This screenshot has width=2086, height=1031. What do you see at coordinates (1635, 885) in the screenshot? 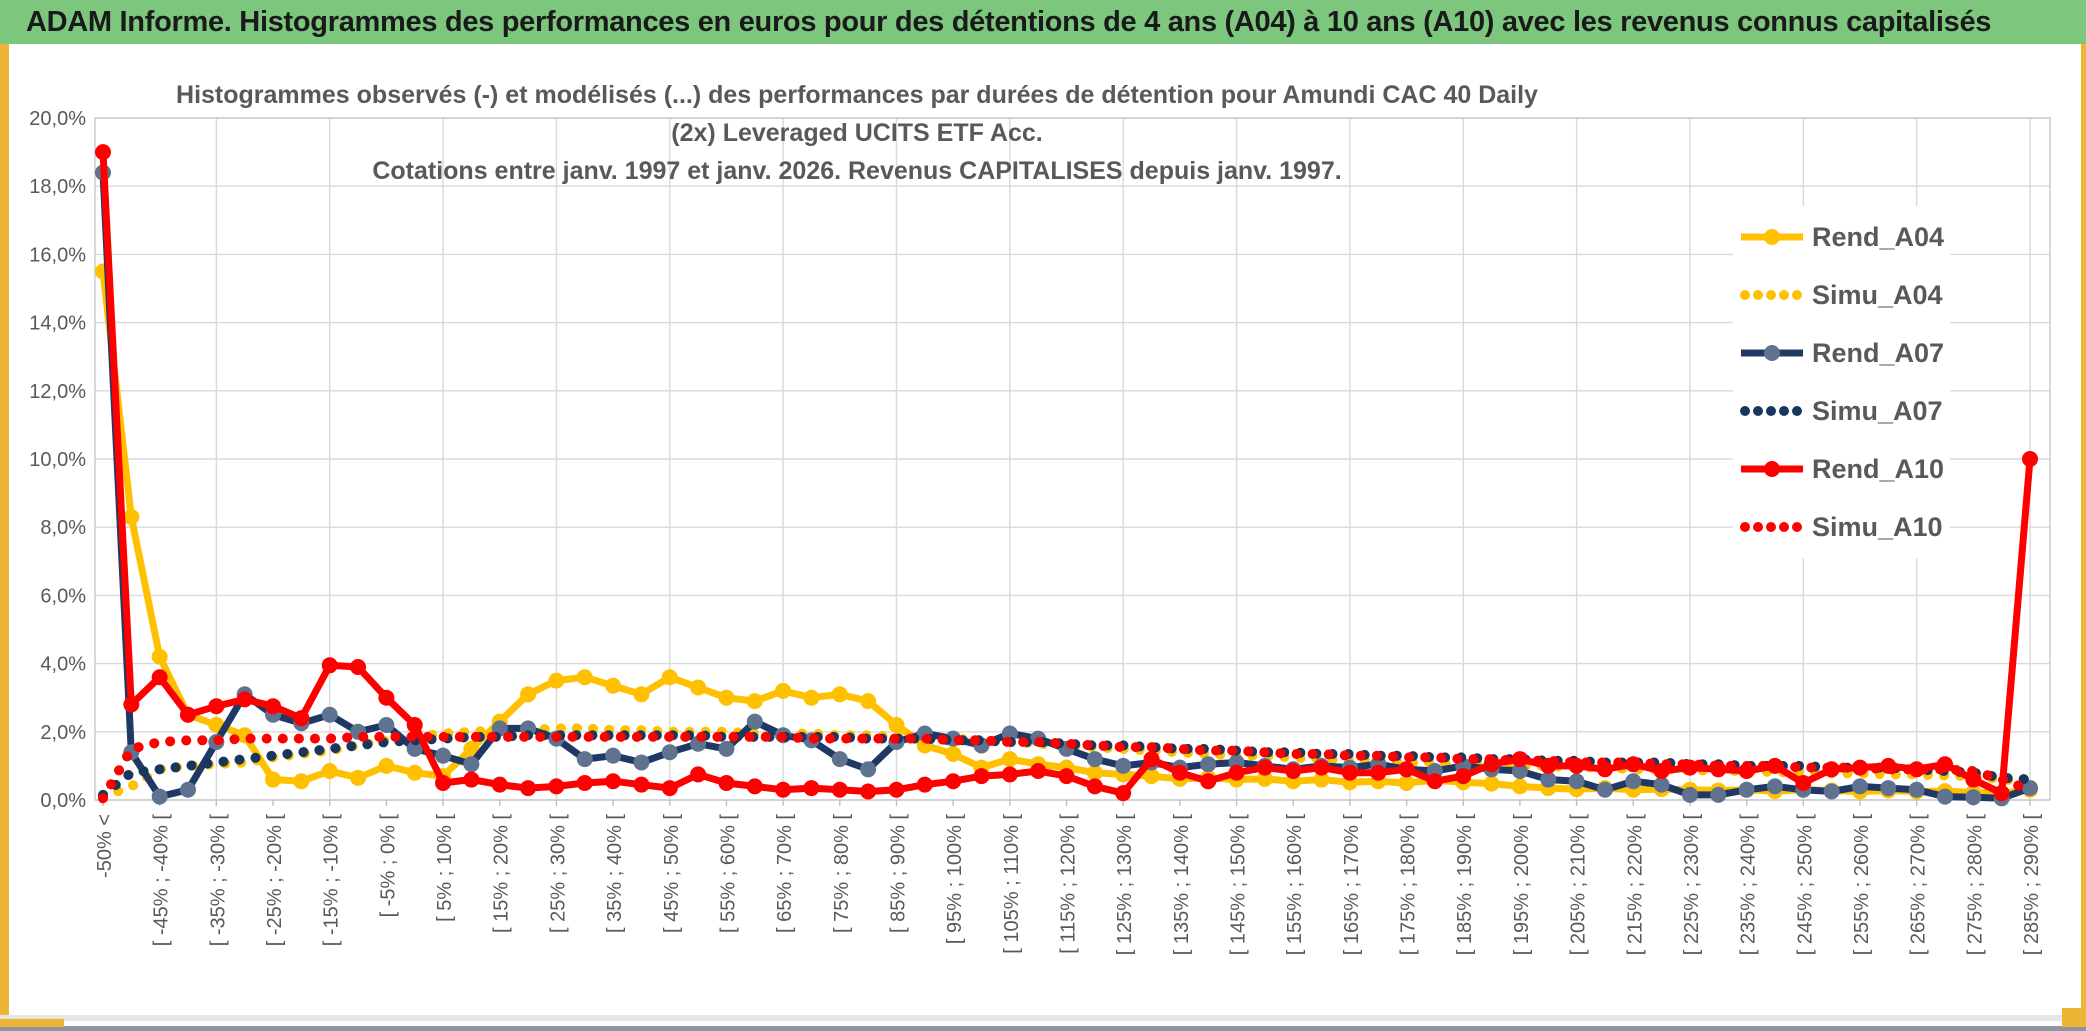
I see `x-axis-tick-label: [ 215% ; 220% [` at bounding box center [1635, 885].